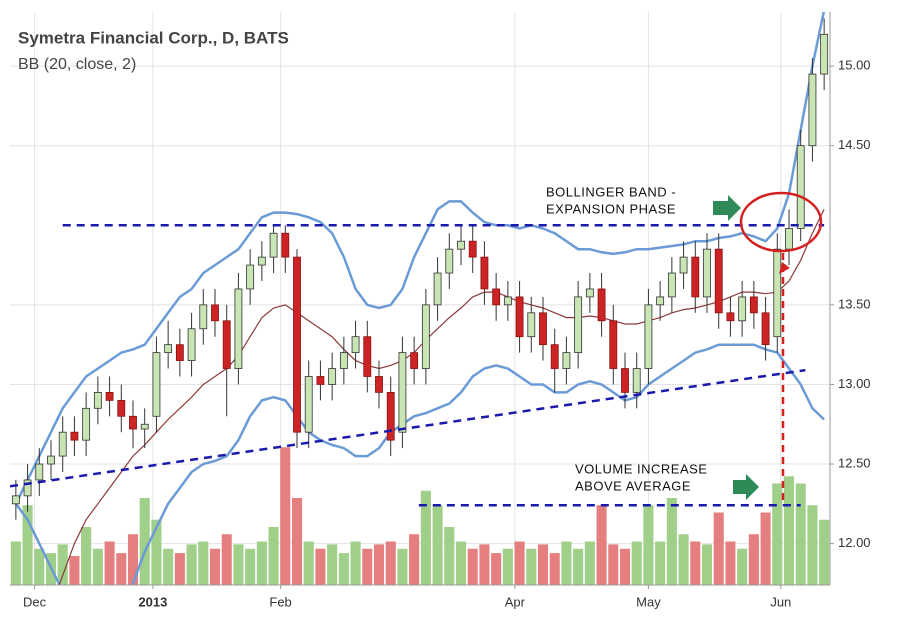 This screenshot has width=900, height=627. I want to click on x-tick-label: Dec, so click(35, 601).